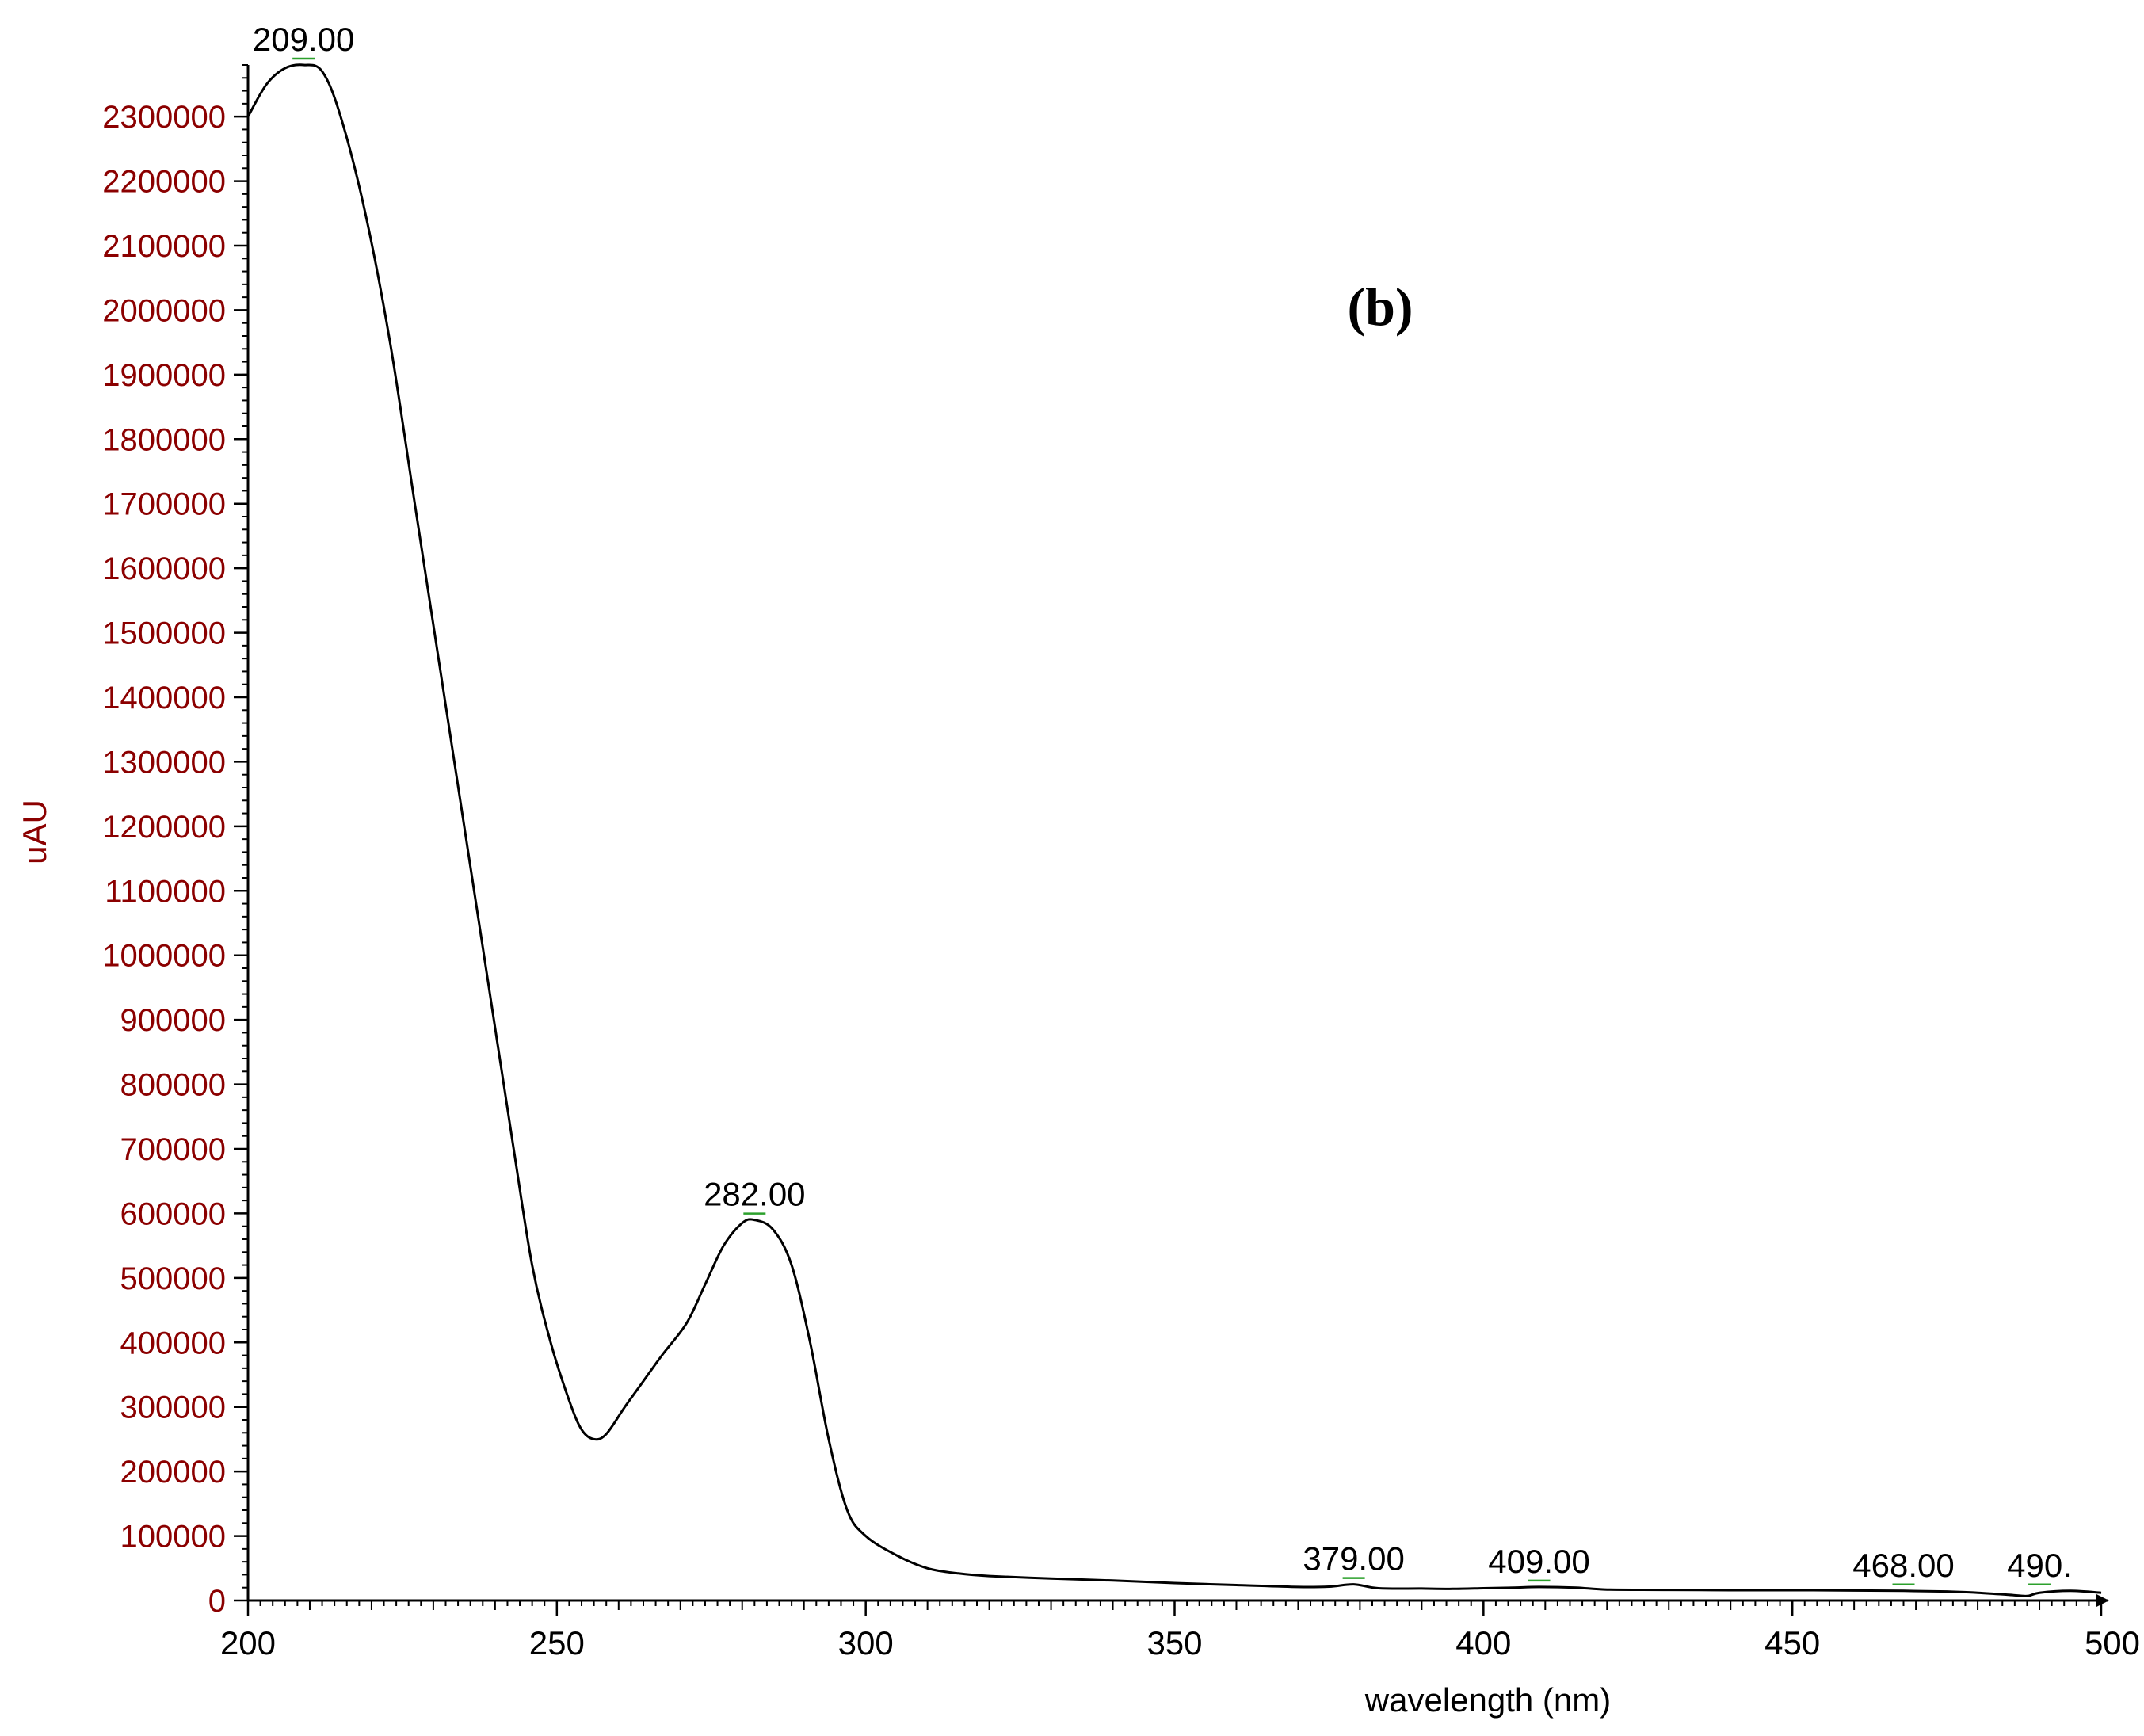 Image resolution: width=2144 pixels, height=1736 pixels. What do you see at coordinates (557, 1643) in the screenshot?
I see `x-tick-label: 250` at bounding box center [557, 1643].